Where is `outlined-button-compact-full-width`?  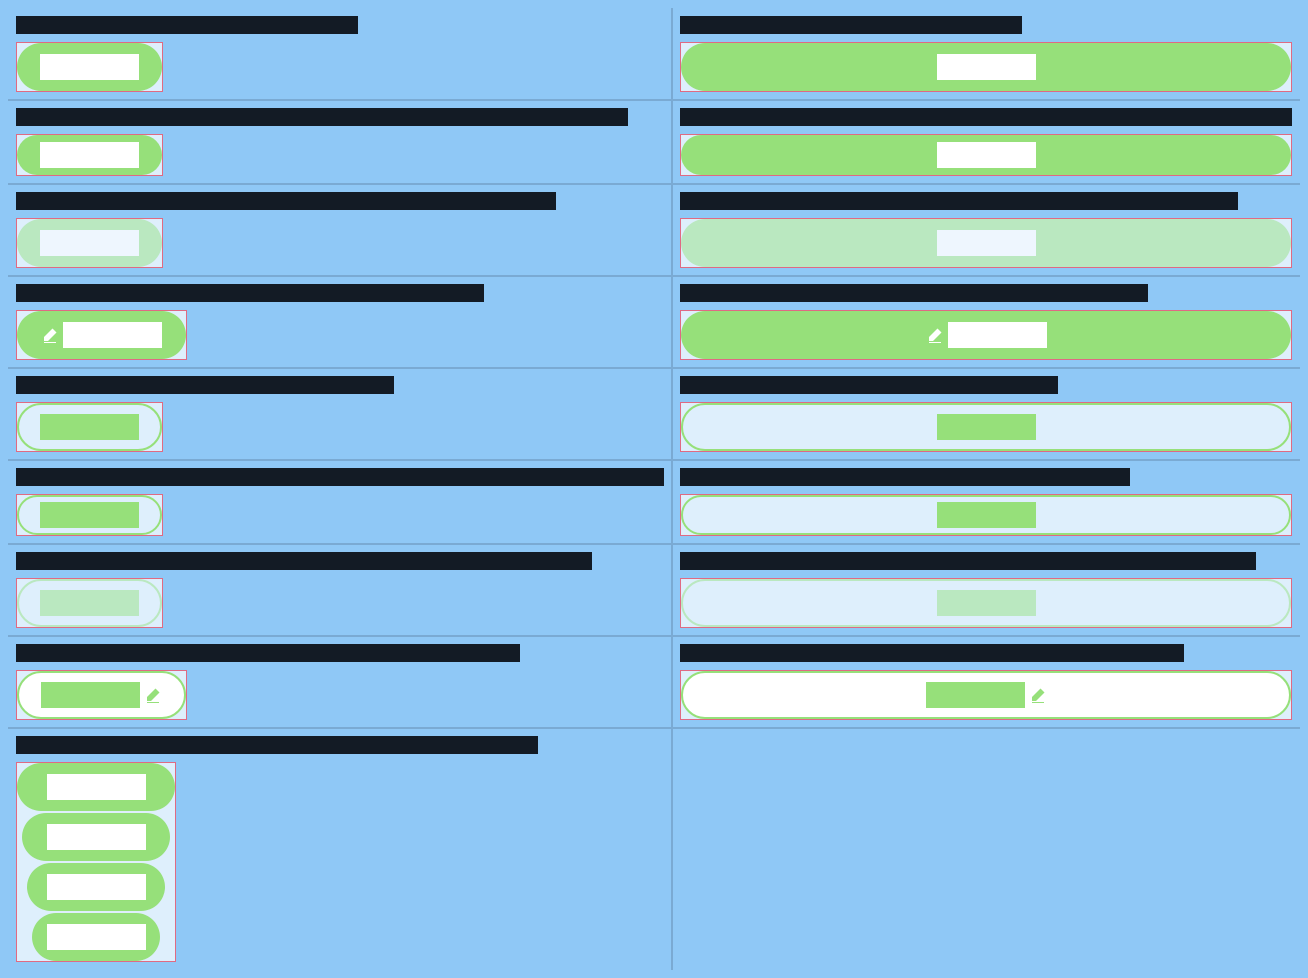 outlined-button-compact-full-width is located at coordinates (986, 515).